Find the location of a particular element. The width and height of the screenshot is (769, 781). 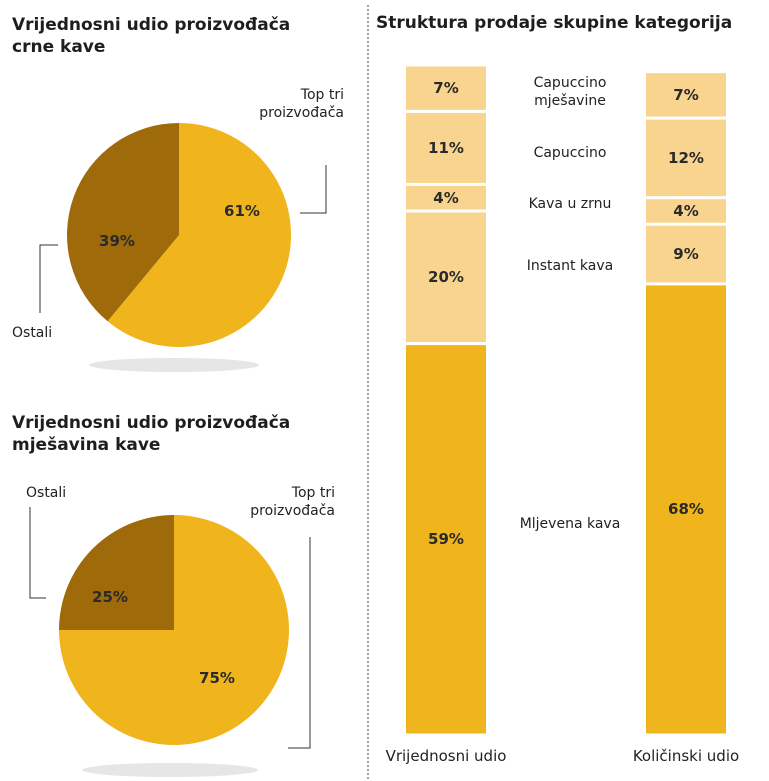

data-label: 75% is located at coordinates (217, 678).